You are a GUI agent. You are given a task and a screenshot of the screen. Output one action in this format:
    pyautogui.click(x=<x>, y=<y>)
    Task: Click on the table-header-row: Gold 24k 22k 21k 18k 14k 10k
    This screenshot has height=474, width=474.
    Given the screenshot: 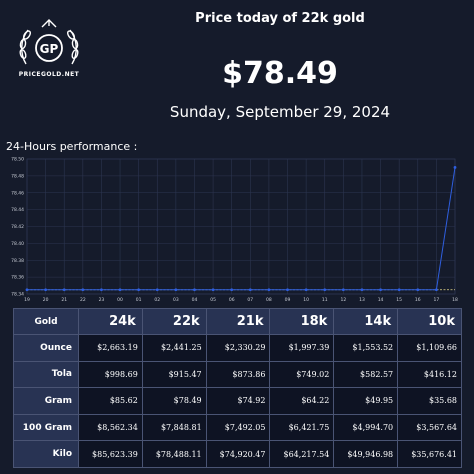 What is the action you would take?
    pyautogui.click(x=237, y=321)
    